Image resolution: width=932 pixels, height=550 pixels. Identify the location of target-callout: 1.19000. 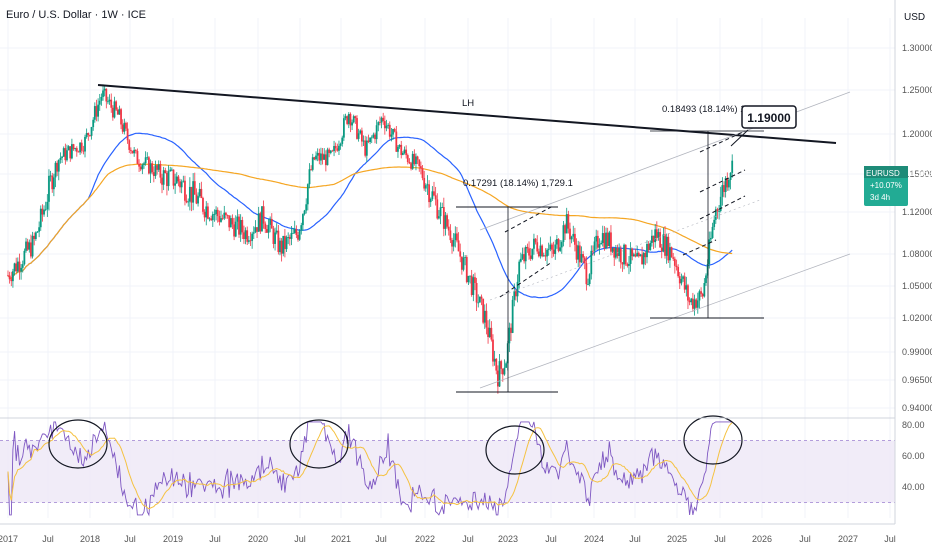
(769, 117).